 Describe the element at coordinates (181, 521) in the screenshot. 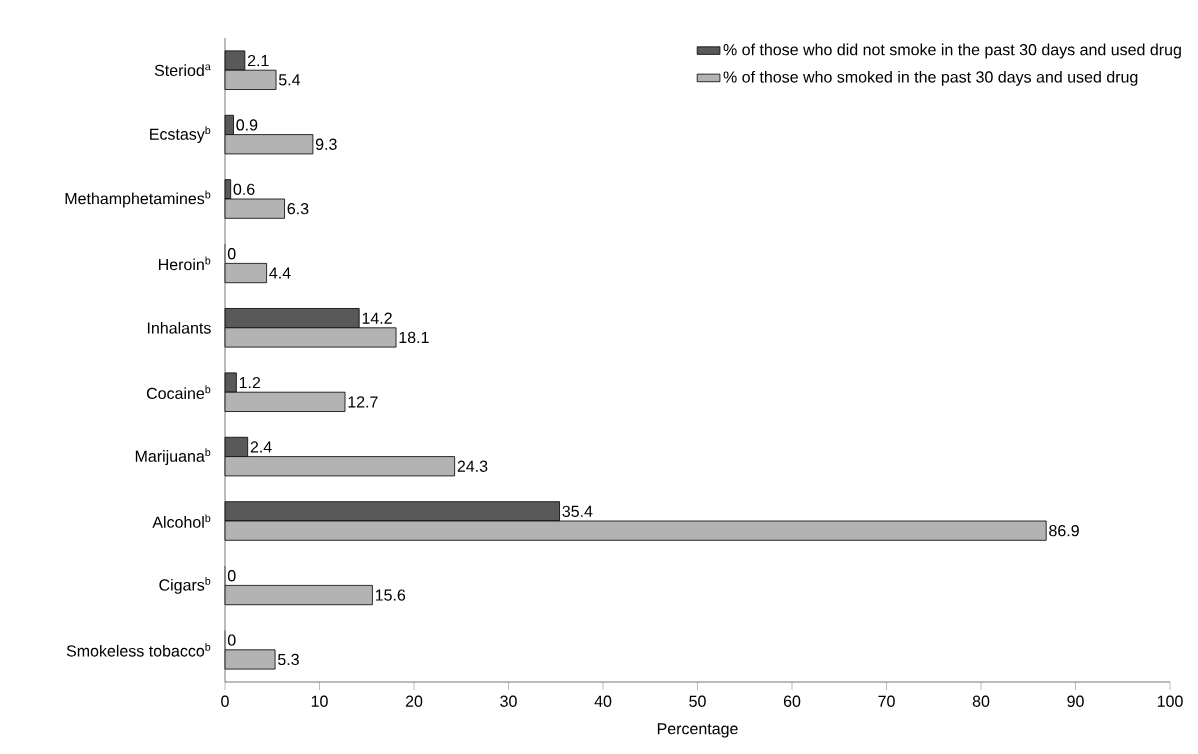

I see `y-tick-label: Alcohol$^{b}$` at that location.